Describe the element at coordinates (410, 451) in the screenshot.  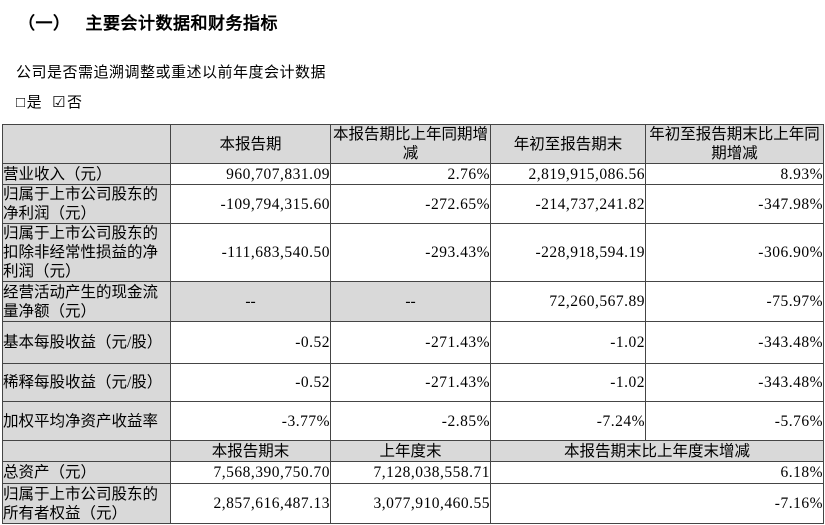
I see `subheader-prev-year-end: 上年度末` at that location.